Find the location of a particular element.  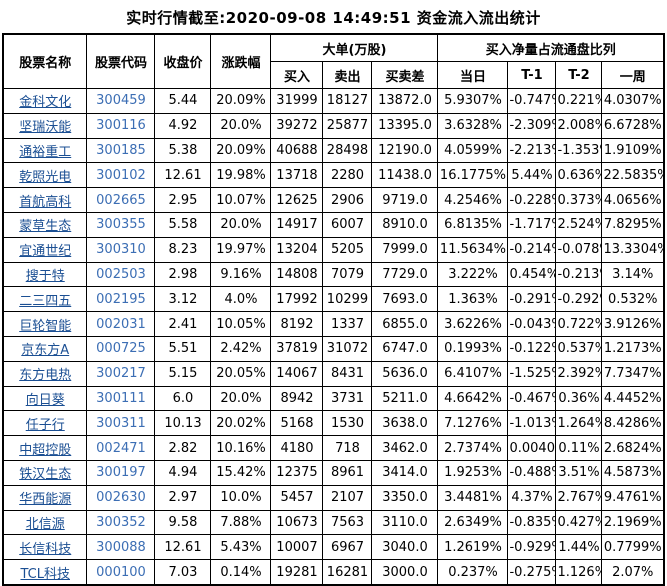

stock-code-link: 300197 is located at coordinates (121, 472).